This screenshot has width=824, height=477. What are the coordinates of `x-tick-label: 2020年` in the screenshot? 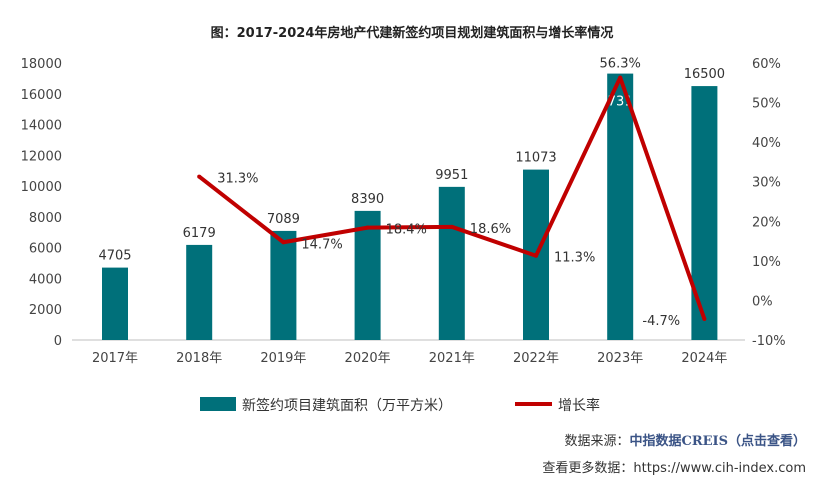 It's located at (368, 358).